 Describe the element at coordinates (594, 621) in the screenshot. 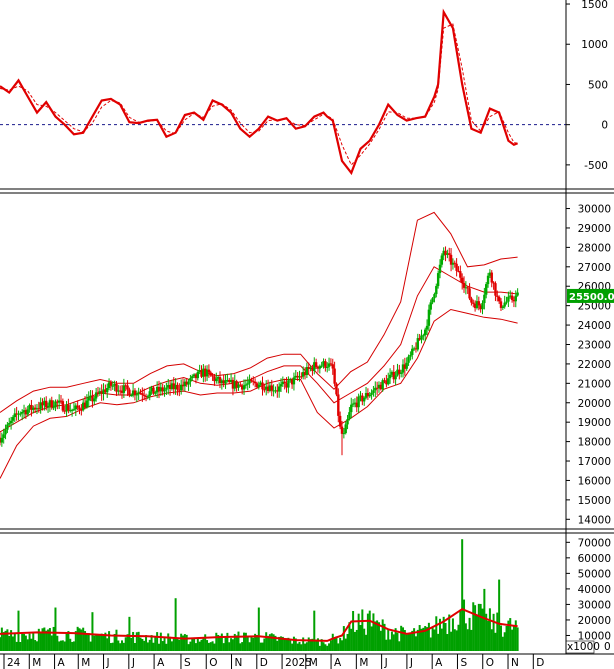

I see `volume-tick-label: 20000` at that location.